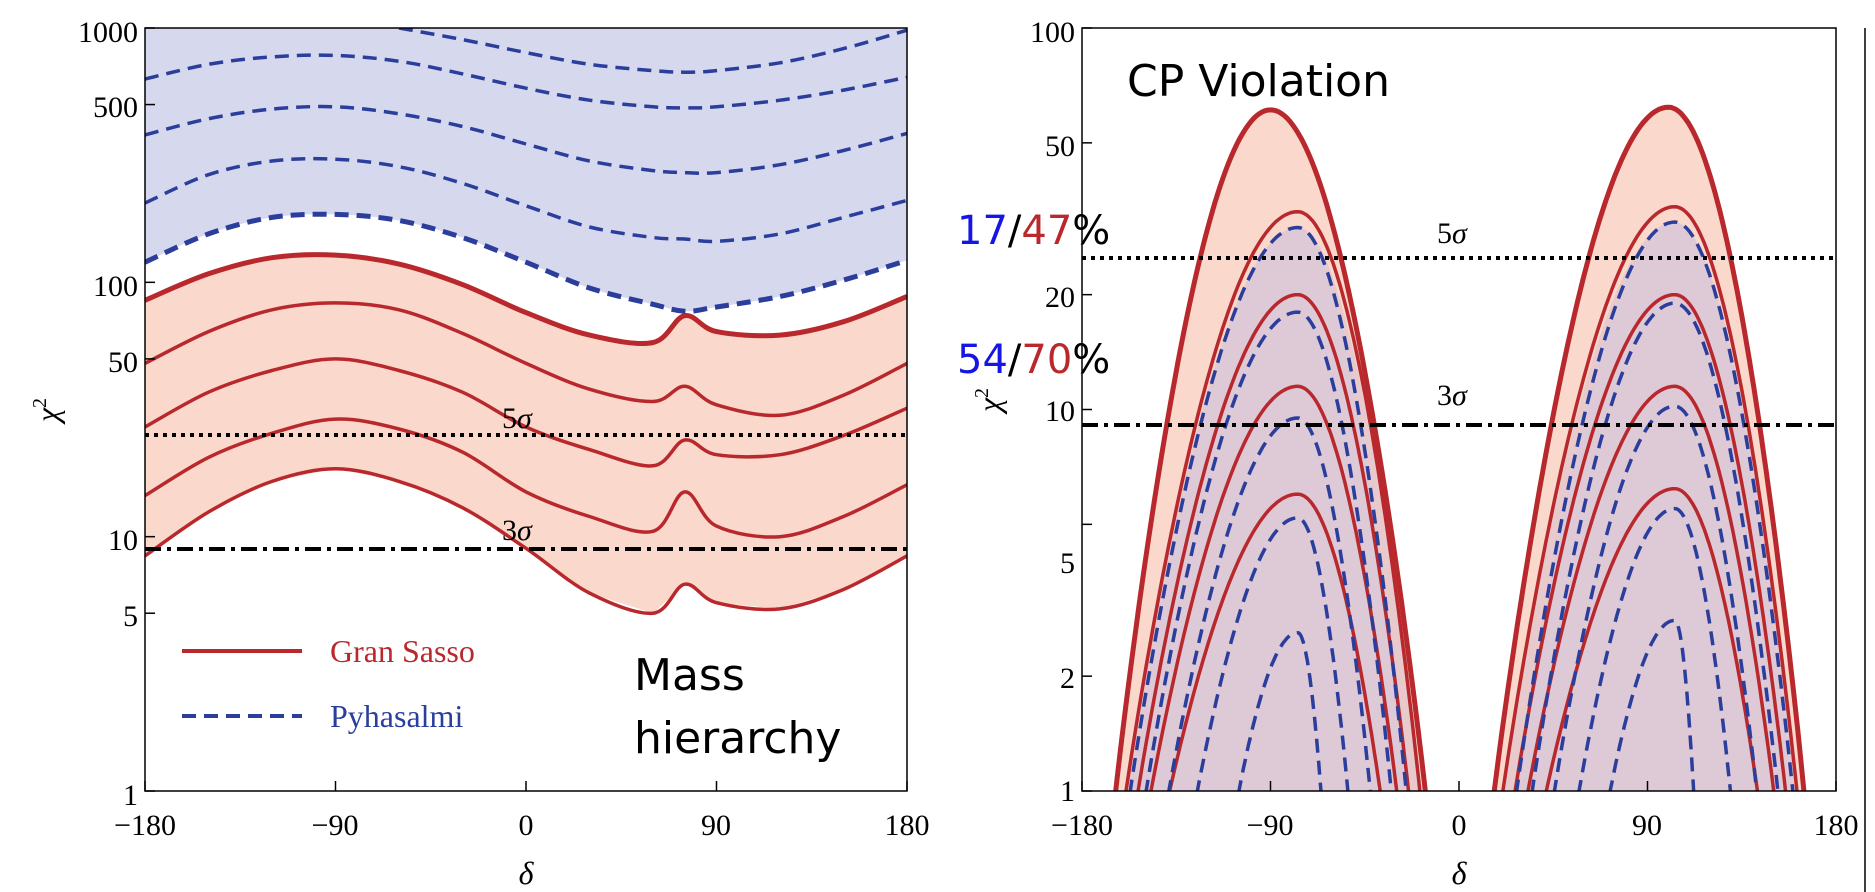 Image resolution: width=1875 pixels, height=892 pixels. I want to click on x-tick-labels-left: −180 −90 0 90 180, so click(521, 825).